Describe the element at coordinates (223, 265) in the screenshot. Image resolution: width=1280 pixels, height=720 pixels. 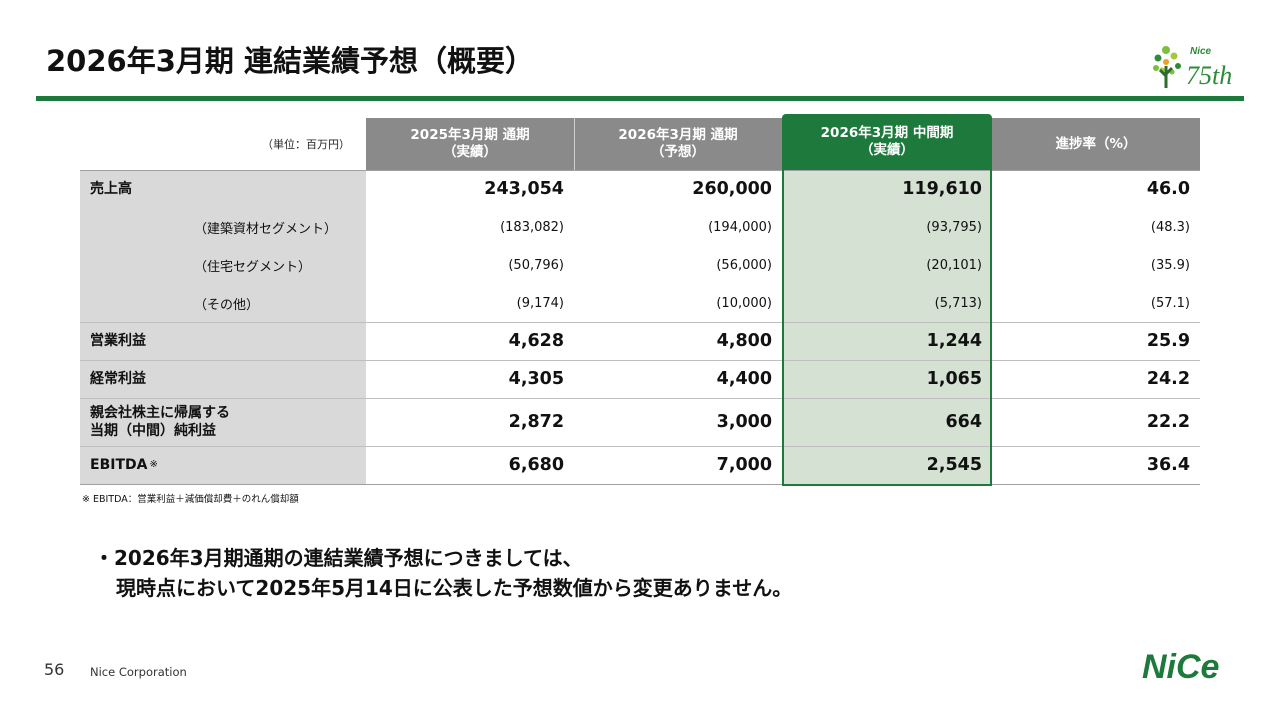
I see `row-label: （住宅セグメント）` at that location.